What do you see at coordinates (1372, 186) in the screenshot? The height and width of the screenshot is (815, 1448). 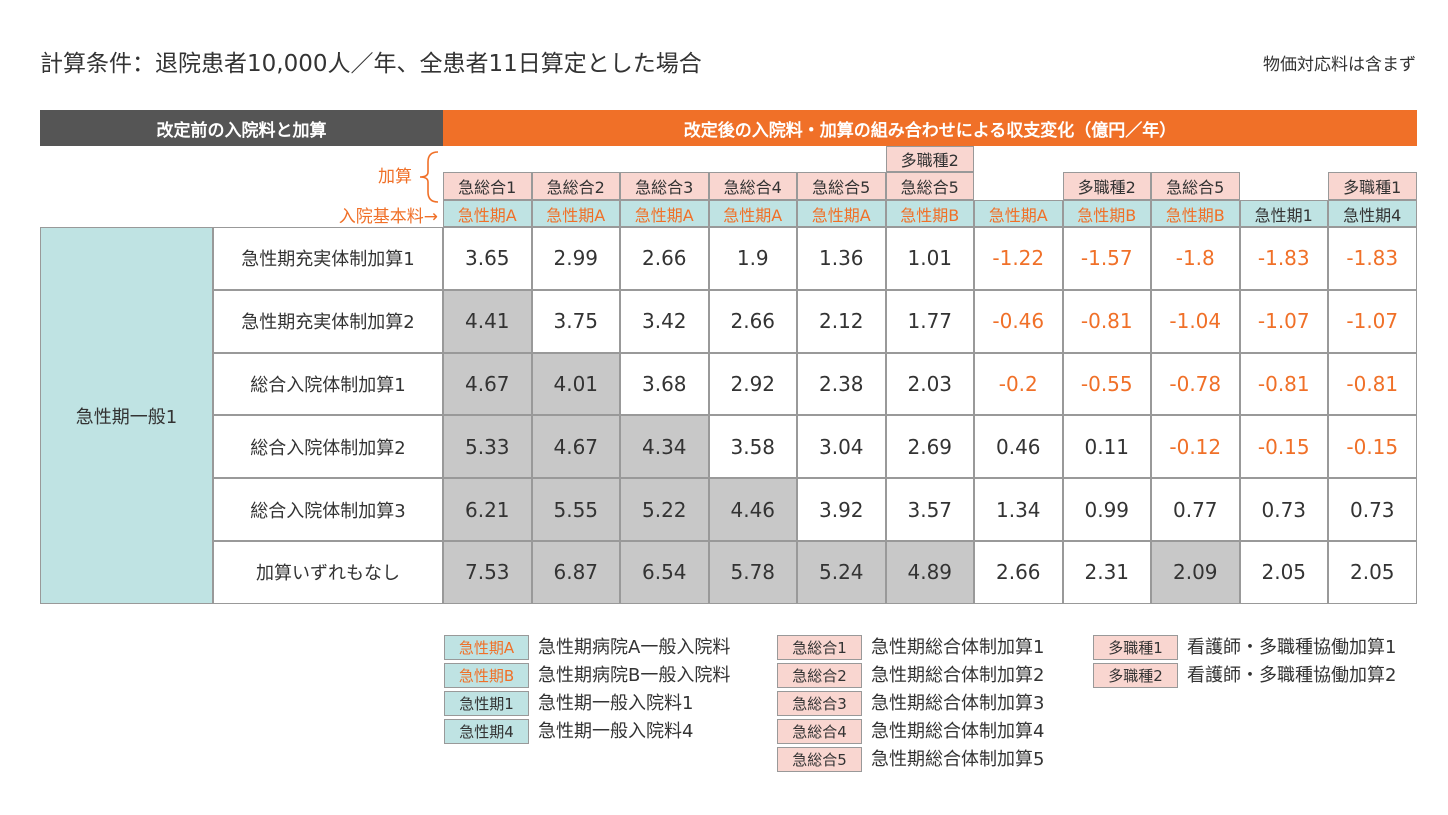 I see `col-header-kasan: 多職種1` at bounding box center [1372, 186].